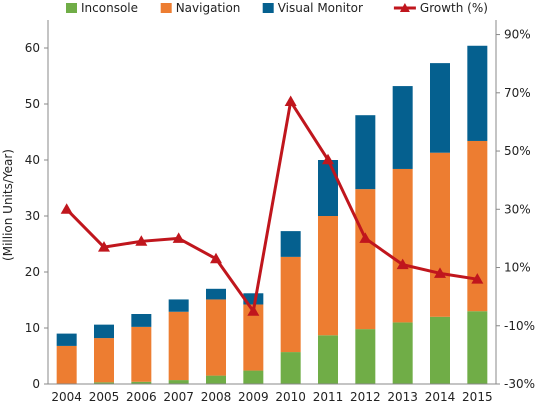 The image size is (543, 408). Describe the element at coordinates (253, 377) in the screenshot. I see `bar-inconsole-2009` at that location.